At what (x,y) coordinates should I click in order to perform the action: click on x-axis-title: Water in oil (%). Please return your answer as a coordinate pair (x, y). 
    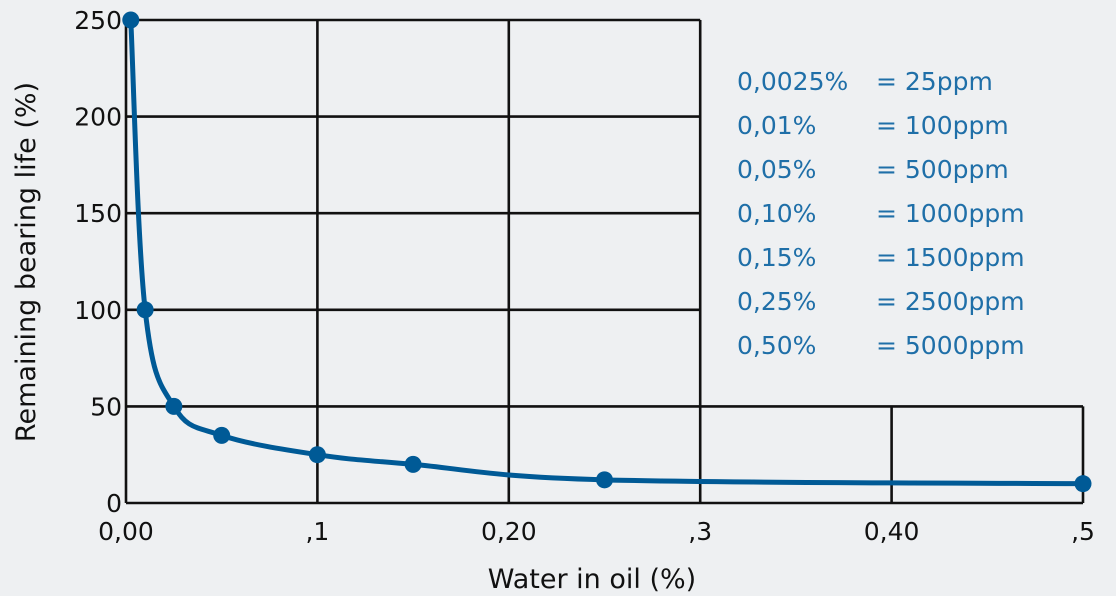
    Looking at the image, I should click on (592, 579).